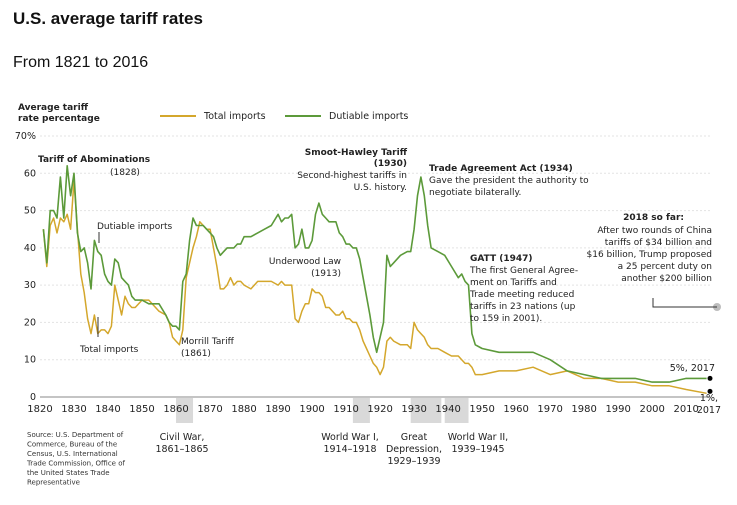 This screenshot has width=737, height=505. What do you see at coordinates (658, 243) in the screenshot?
I see `annotation-2018-desc: tariffs of $34 billion and` at bounding box center [658, 243].